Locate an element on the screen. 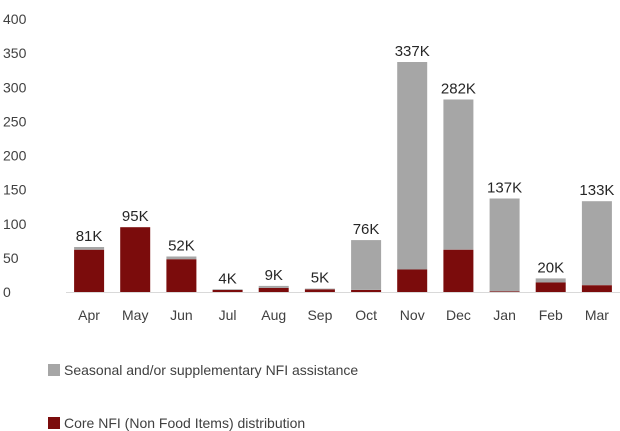 This screenshot has height=431, width=620. bar-core-nov is located at coordinates (412, 280).